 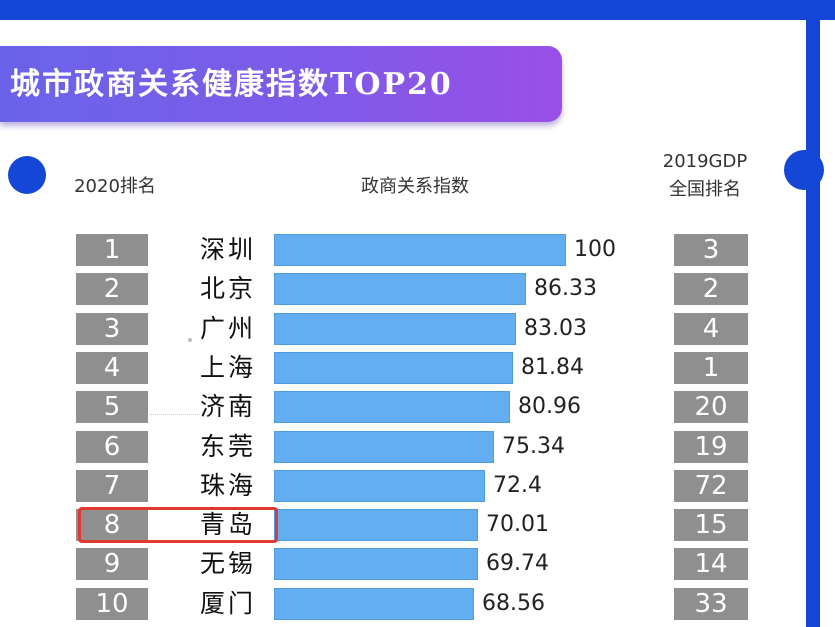 What do you see at coordinates (112, 407) in the screenshot?
I see `rank-box: 5` at bounding box center [112, 407].